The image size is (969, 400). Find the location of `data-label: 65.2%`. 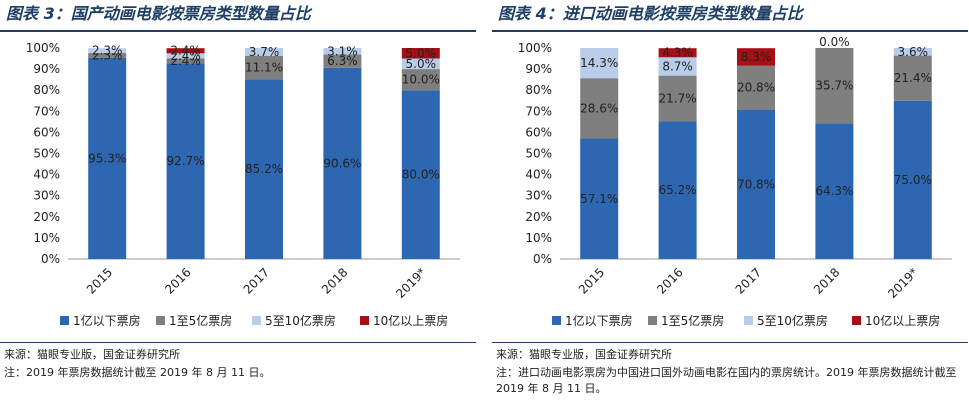

data-label: 65.2% is located at coordinates (678, 190).